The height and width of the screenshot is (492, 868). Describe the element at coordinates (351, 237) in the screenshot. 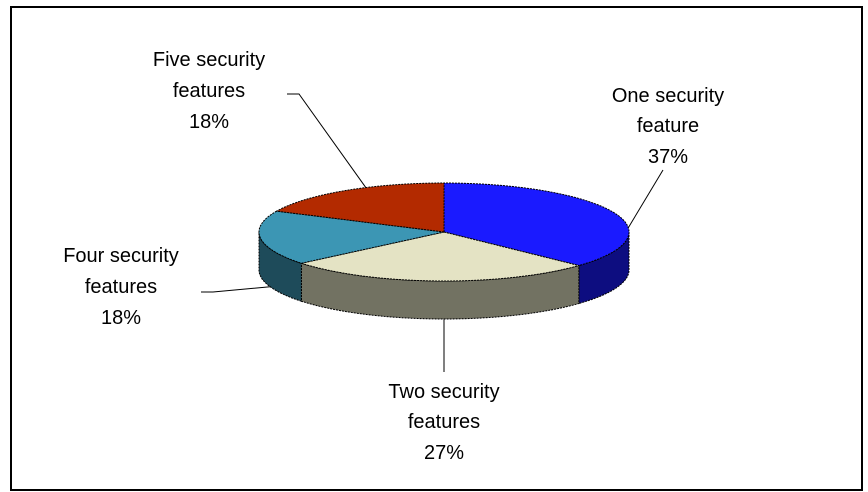

I see `pie-slice-four` at that location.